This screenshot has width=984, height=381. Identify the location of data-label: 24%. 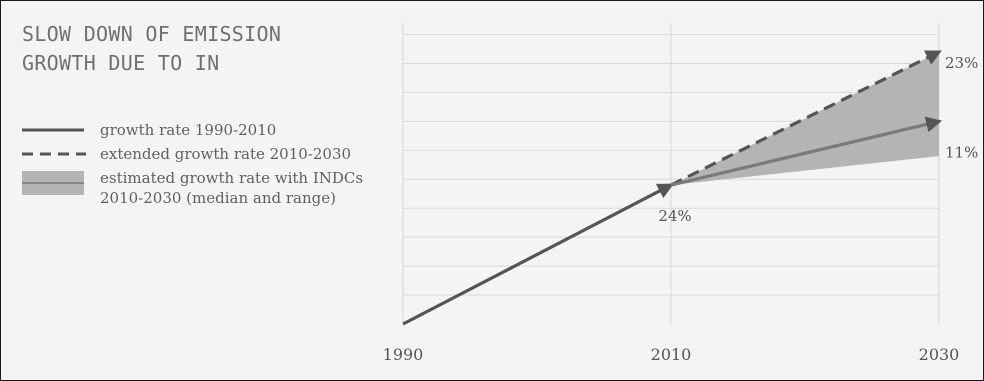
(674, 216).